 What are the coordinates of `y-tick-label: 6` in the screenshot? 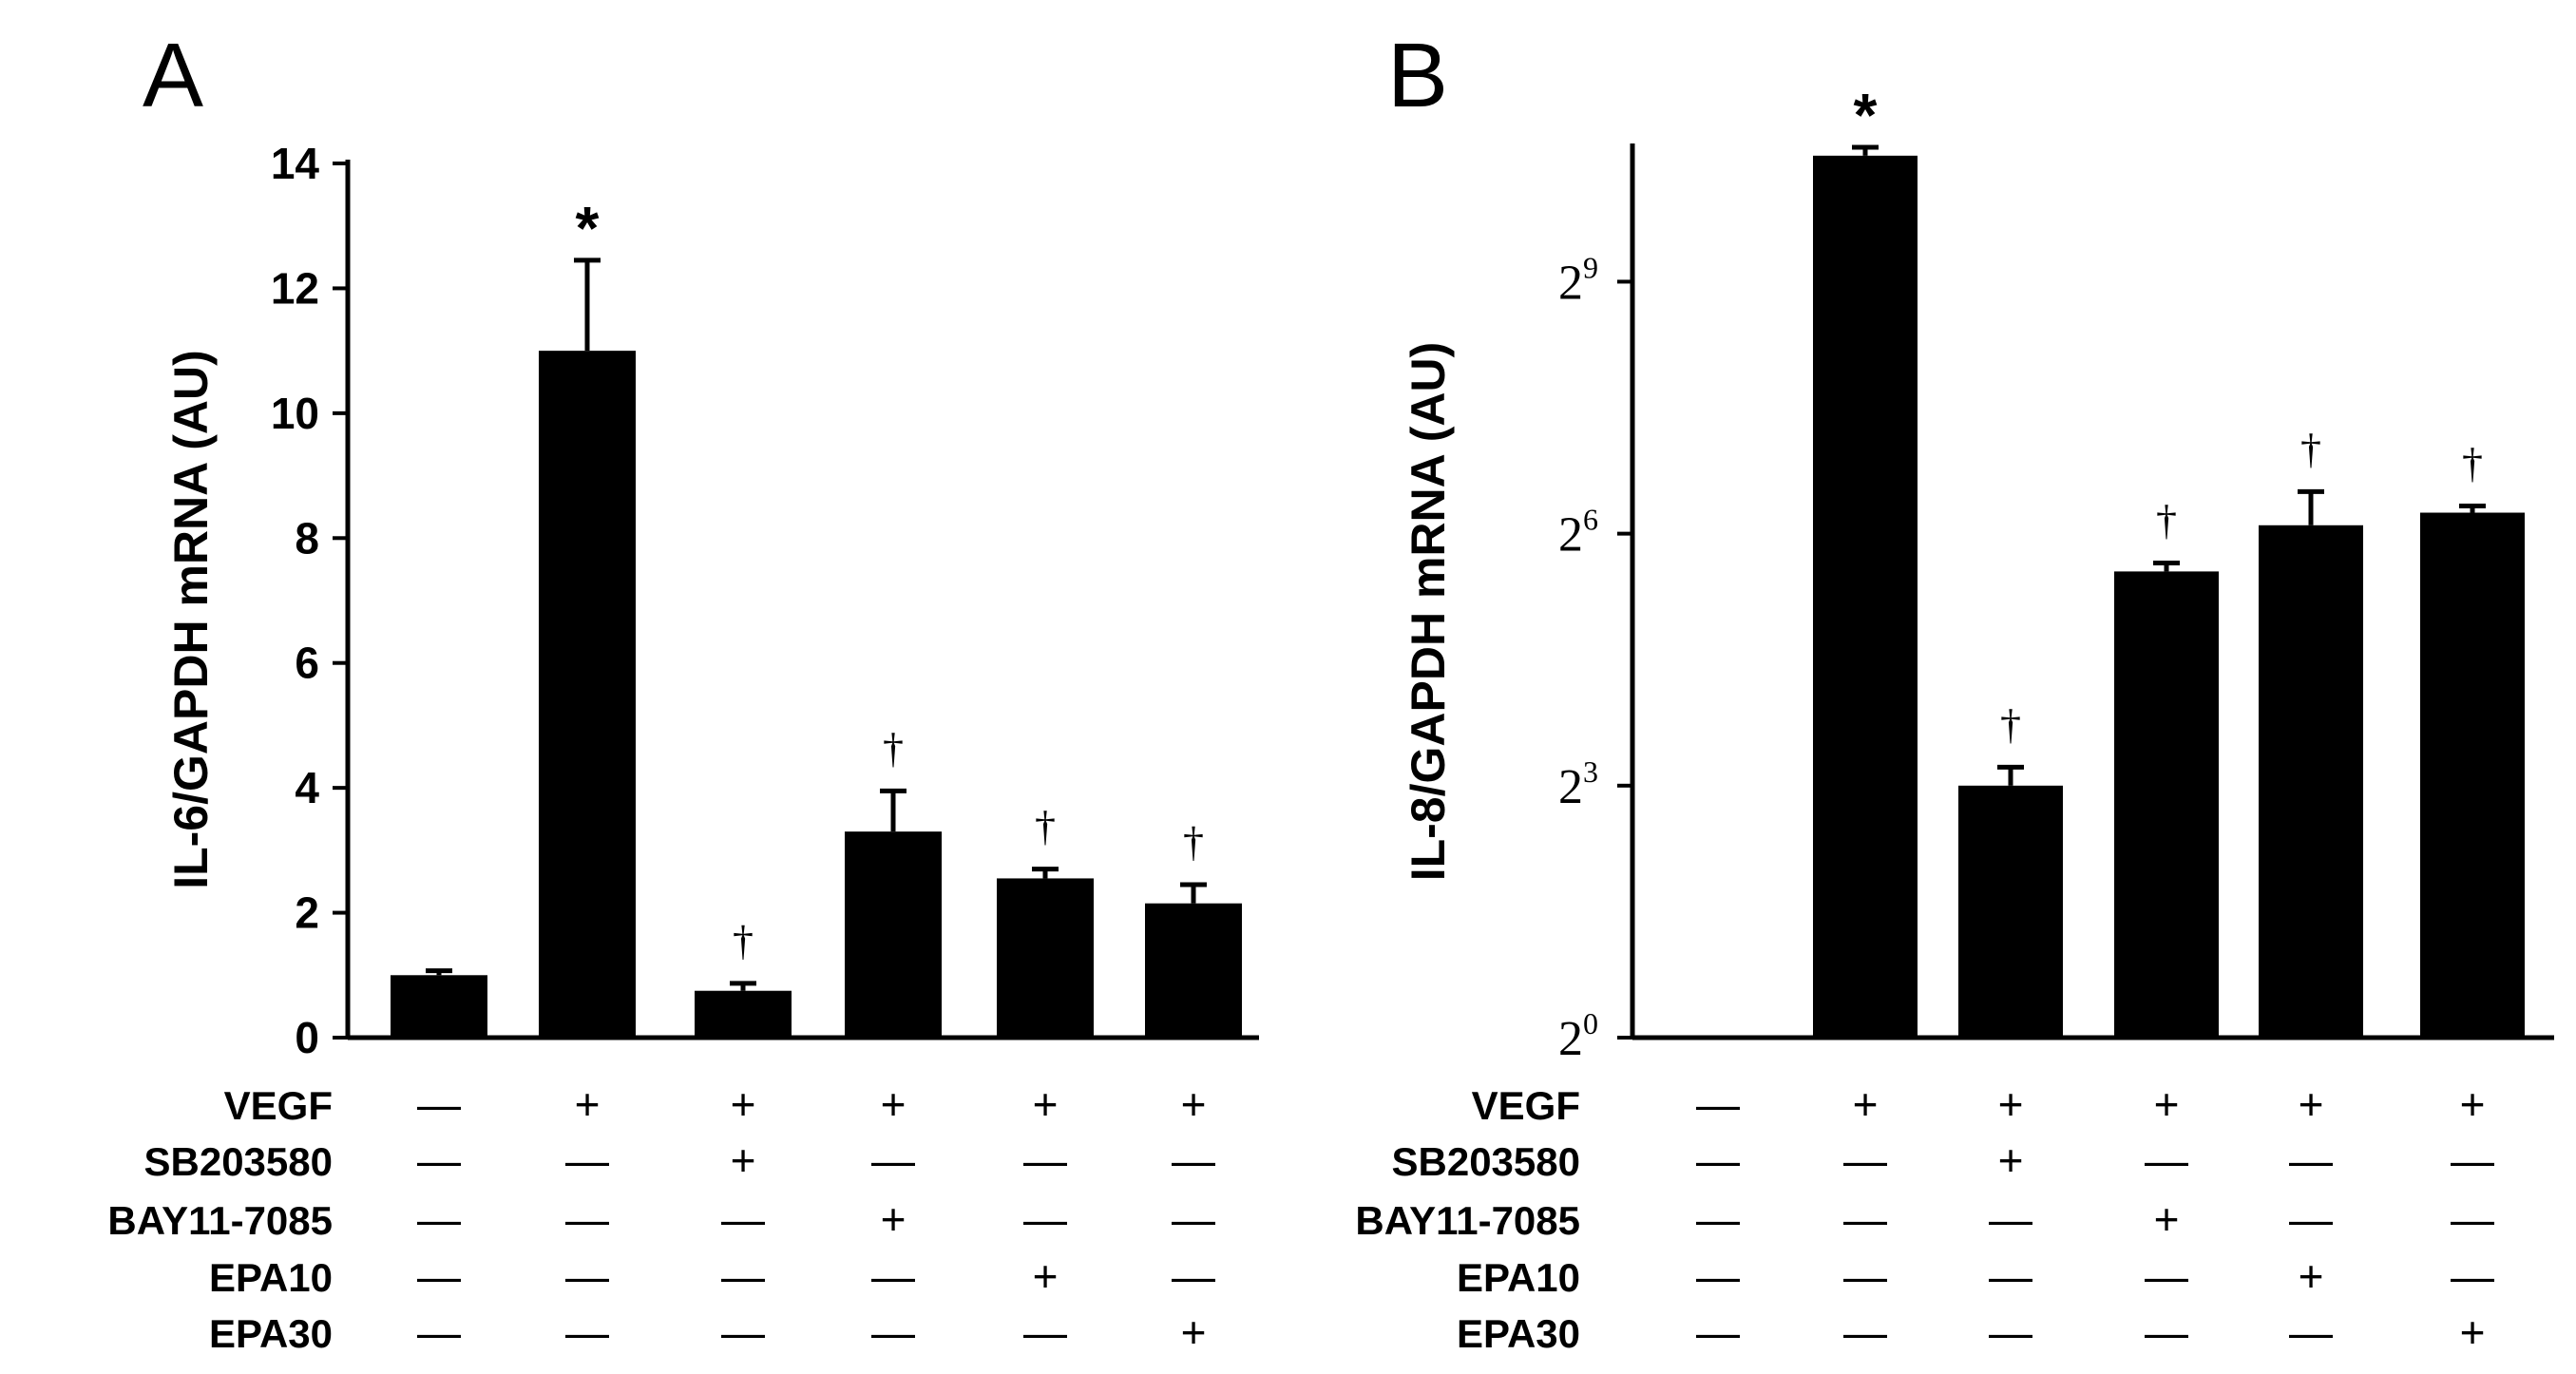 It's located at (307, 663).